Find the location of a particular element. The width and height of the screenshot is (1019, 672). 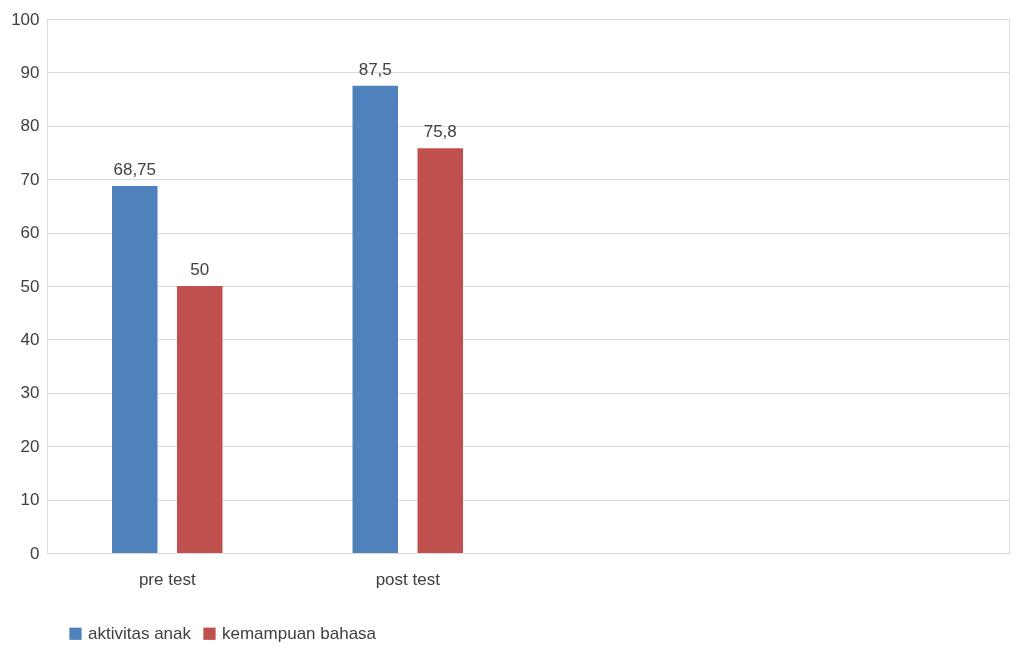

x-tick-label: post test is located at coordinates (408, 579).